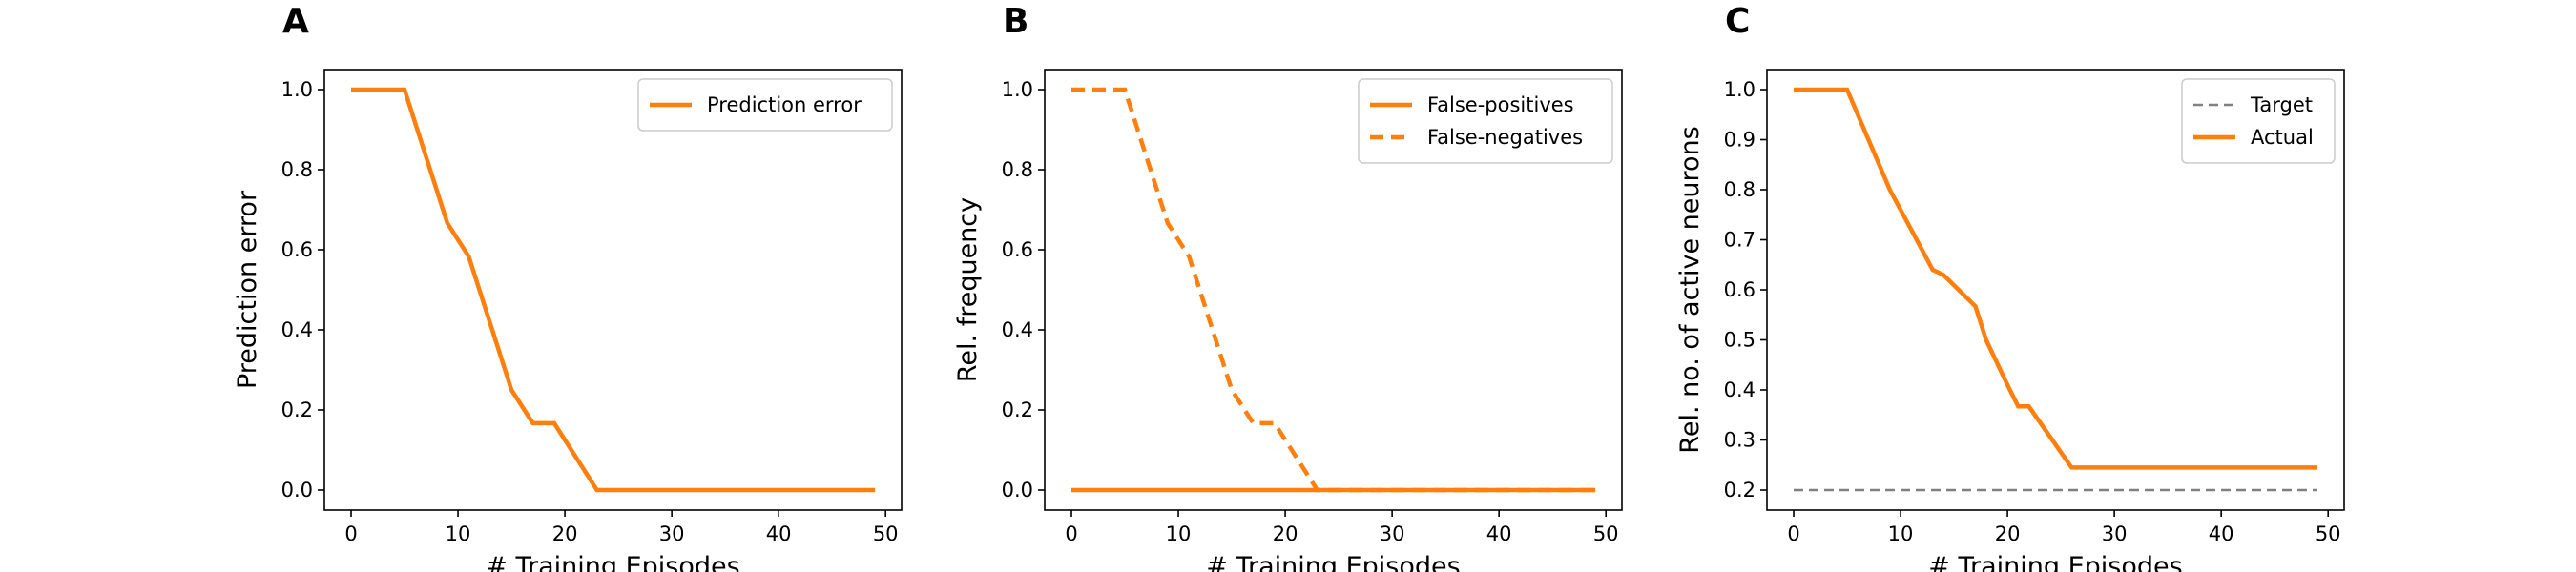  What do you see at coordinates (295, 21) in the screenshot?
I see `panel-letter: A` at bounding box center [295, 21].